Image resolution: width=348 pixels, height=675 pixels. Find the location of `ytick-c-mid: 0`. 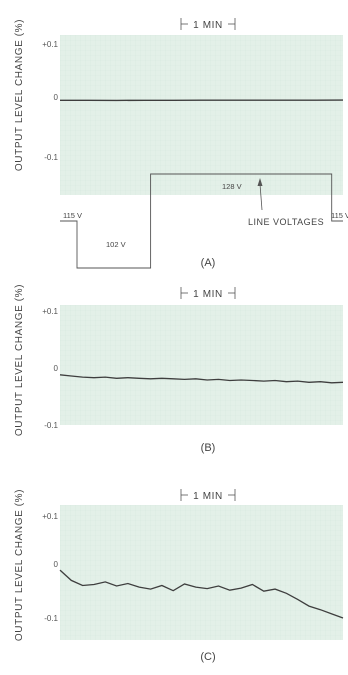

ytick-c-mid: 0 is located at coordinates (56, 564).